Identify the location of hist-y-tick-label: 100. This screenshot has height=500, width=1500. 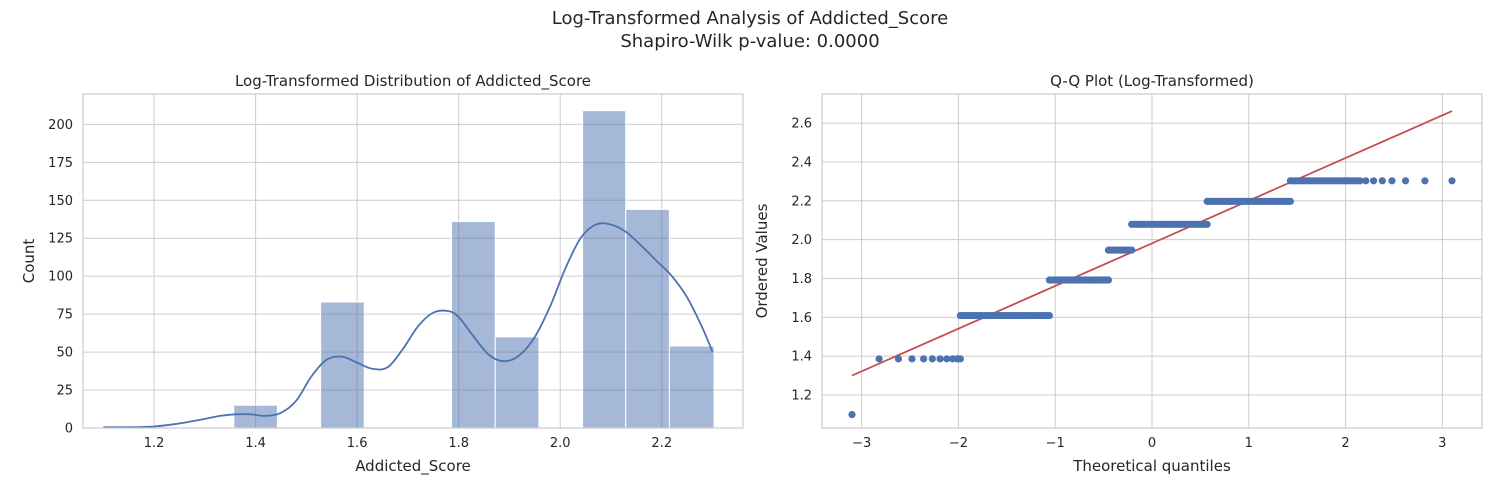
(60, 277).